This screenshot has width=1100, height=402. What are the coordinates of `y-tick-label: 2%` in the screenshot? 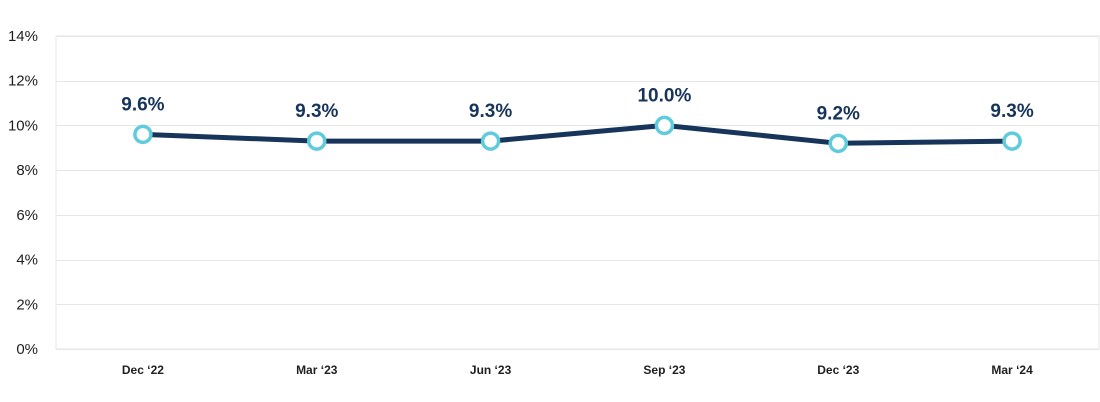 It's located at (27, 304).